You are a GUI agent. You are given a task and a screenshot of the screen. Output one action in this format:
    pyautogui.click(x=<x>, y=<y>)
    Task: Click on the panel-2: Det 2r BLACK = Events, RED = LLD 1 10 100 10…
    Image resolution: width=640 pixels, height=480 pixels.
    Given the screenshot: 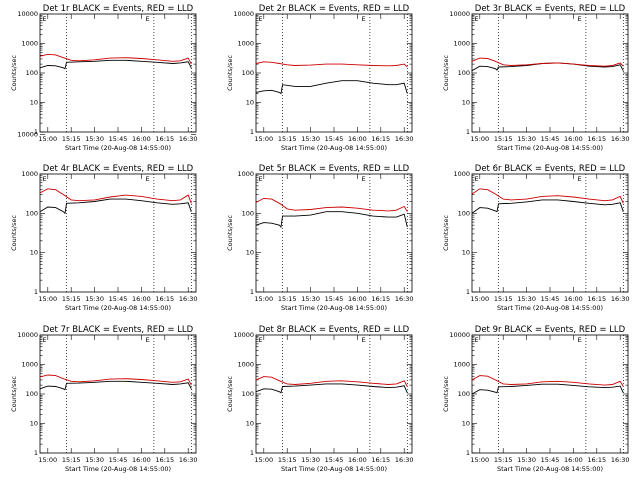 What is the action you would take?
    pyautogui.click(x=320, y=78)
    